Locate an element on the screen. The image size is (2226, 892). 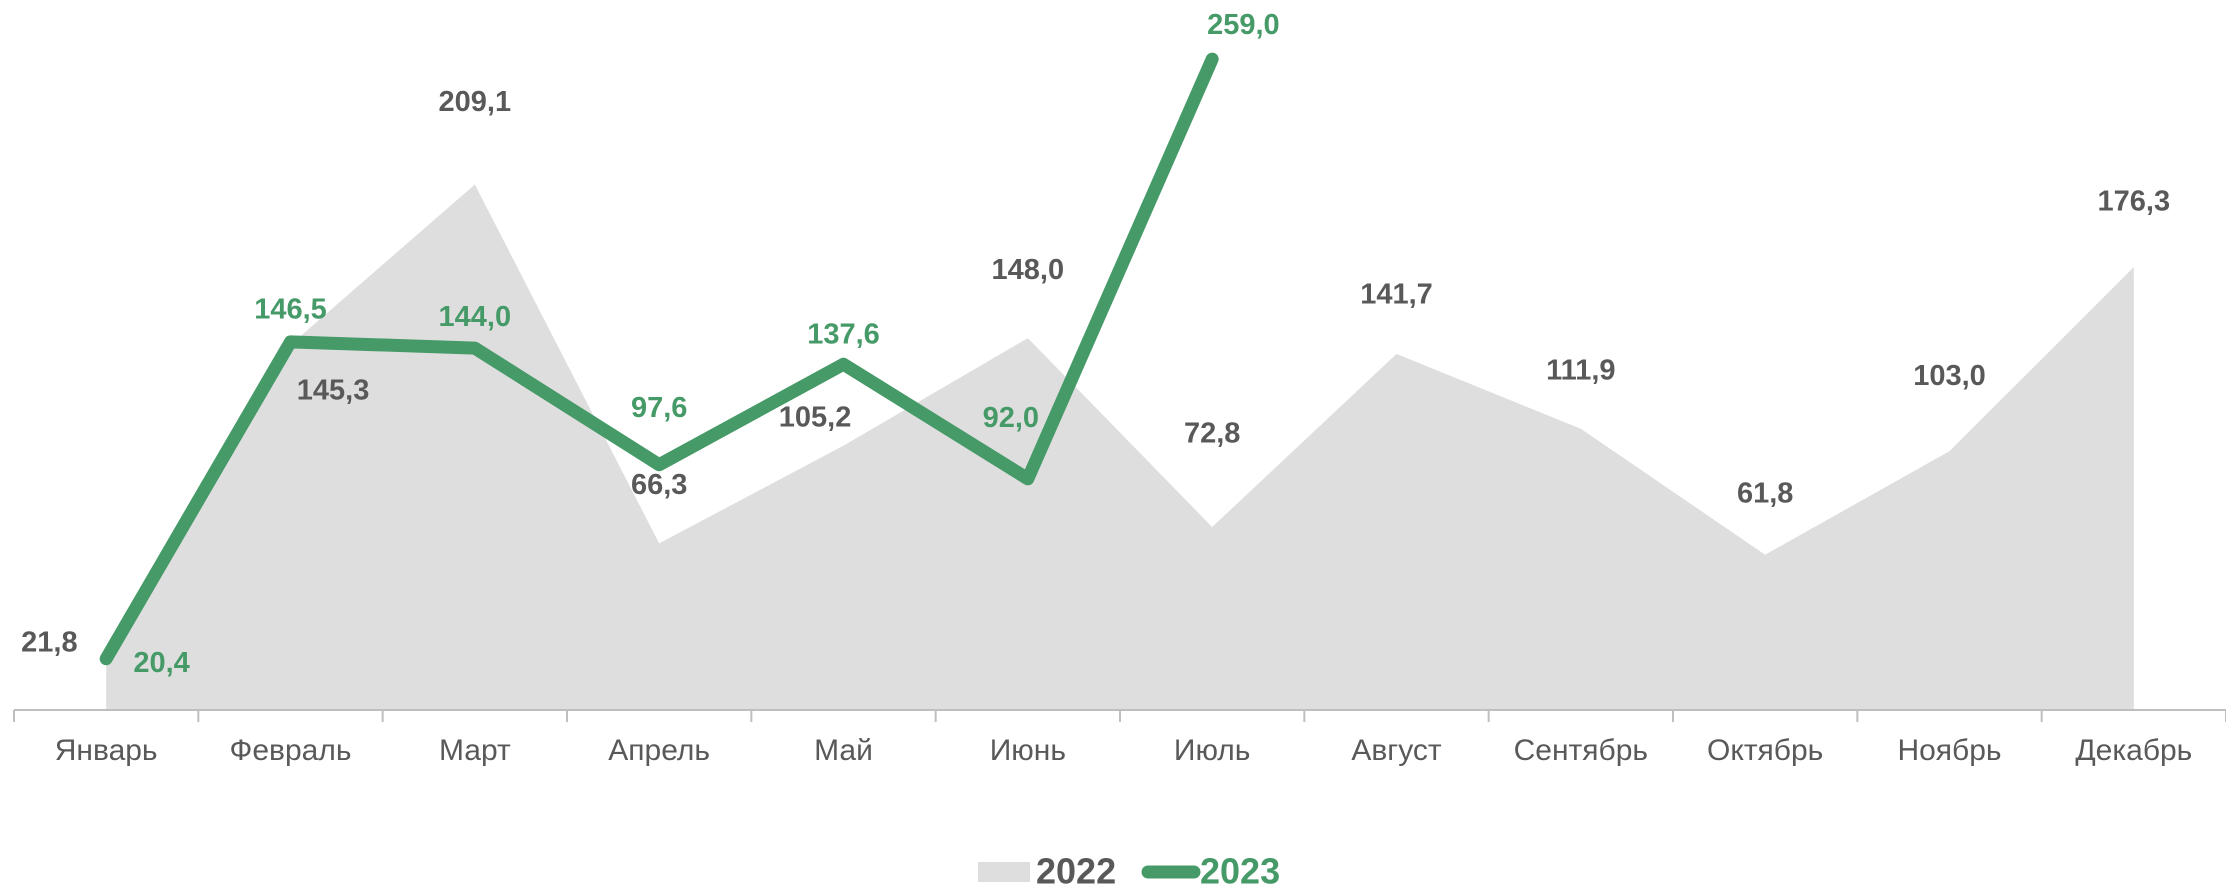
data-label: 61,8 is located at coordinates (1765, 494).